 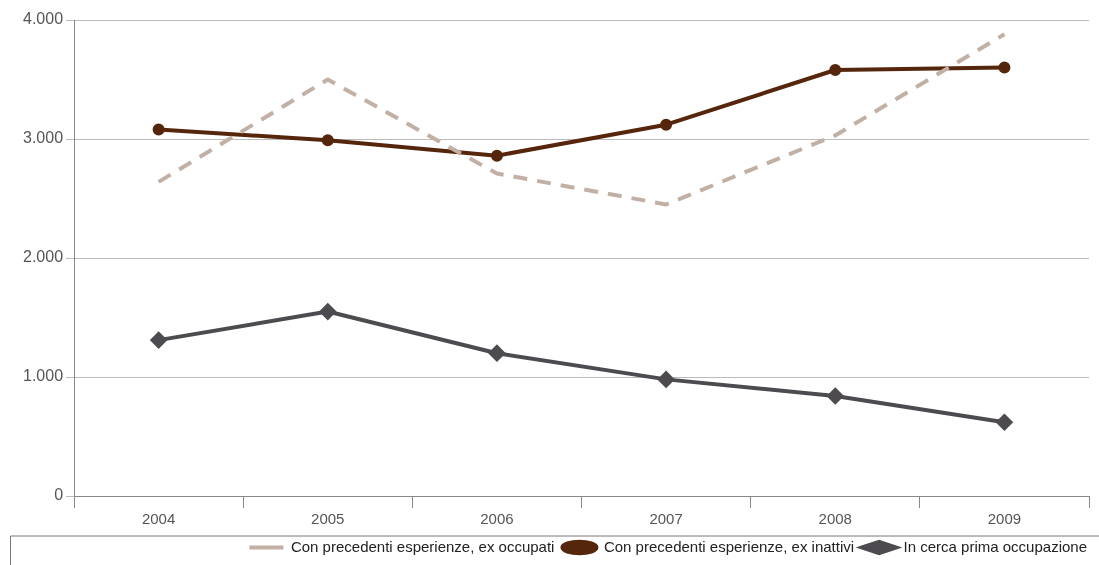 I want to click on y-tick-label: 2.000, so click(x=43, y=257).